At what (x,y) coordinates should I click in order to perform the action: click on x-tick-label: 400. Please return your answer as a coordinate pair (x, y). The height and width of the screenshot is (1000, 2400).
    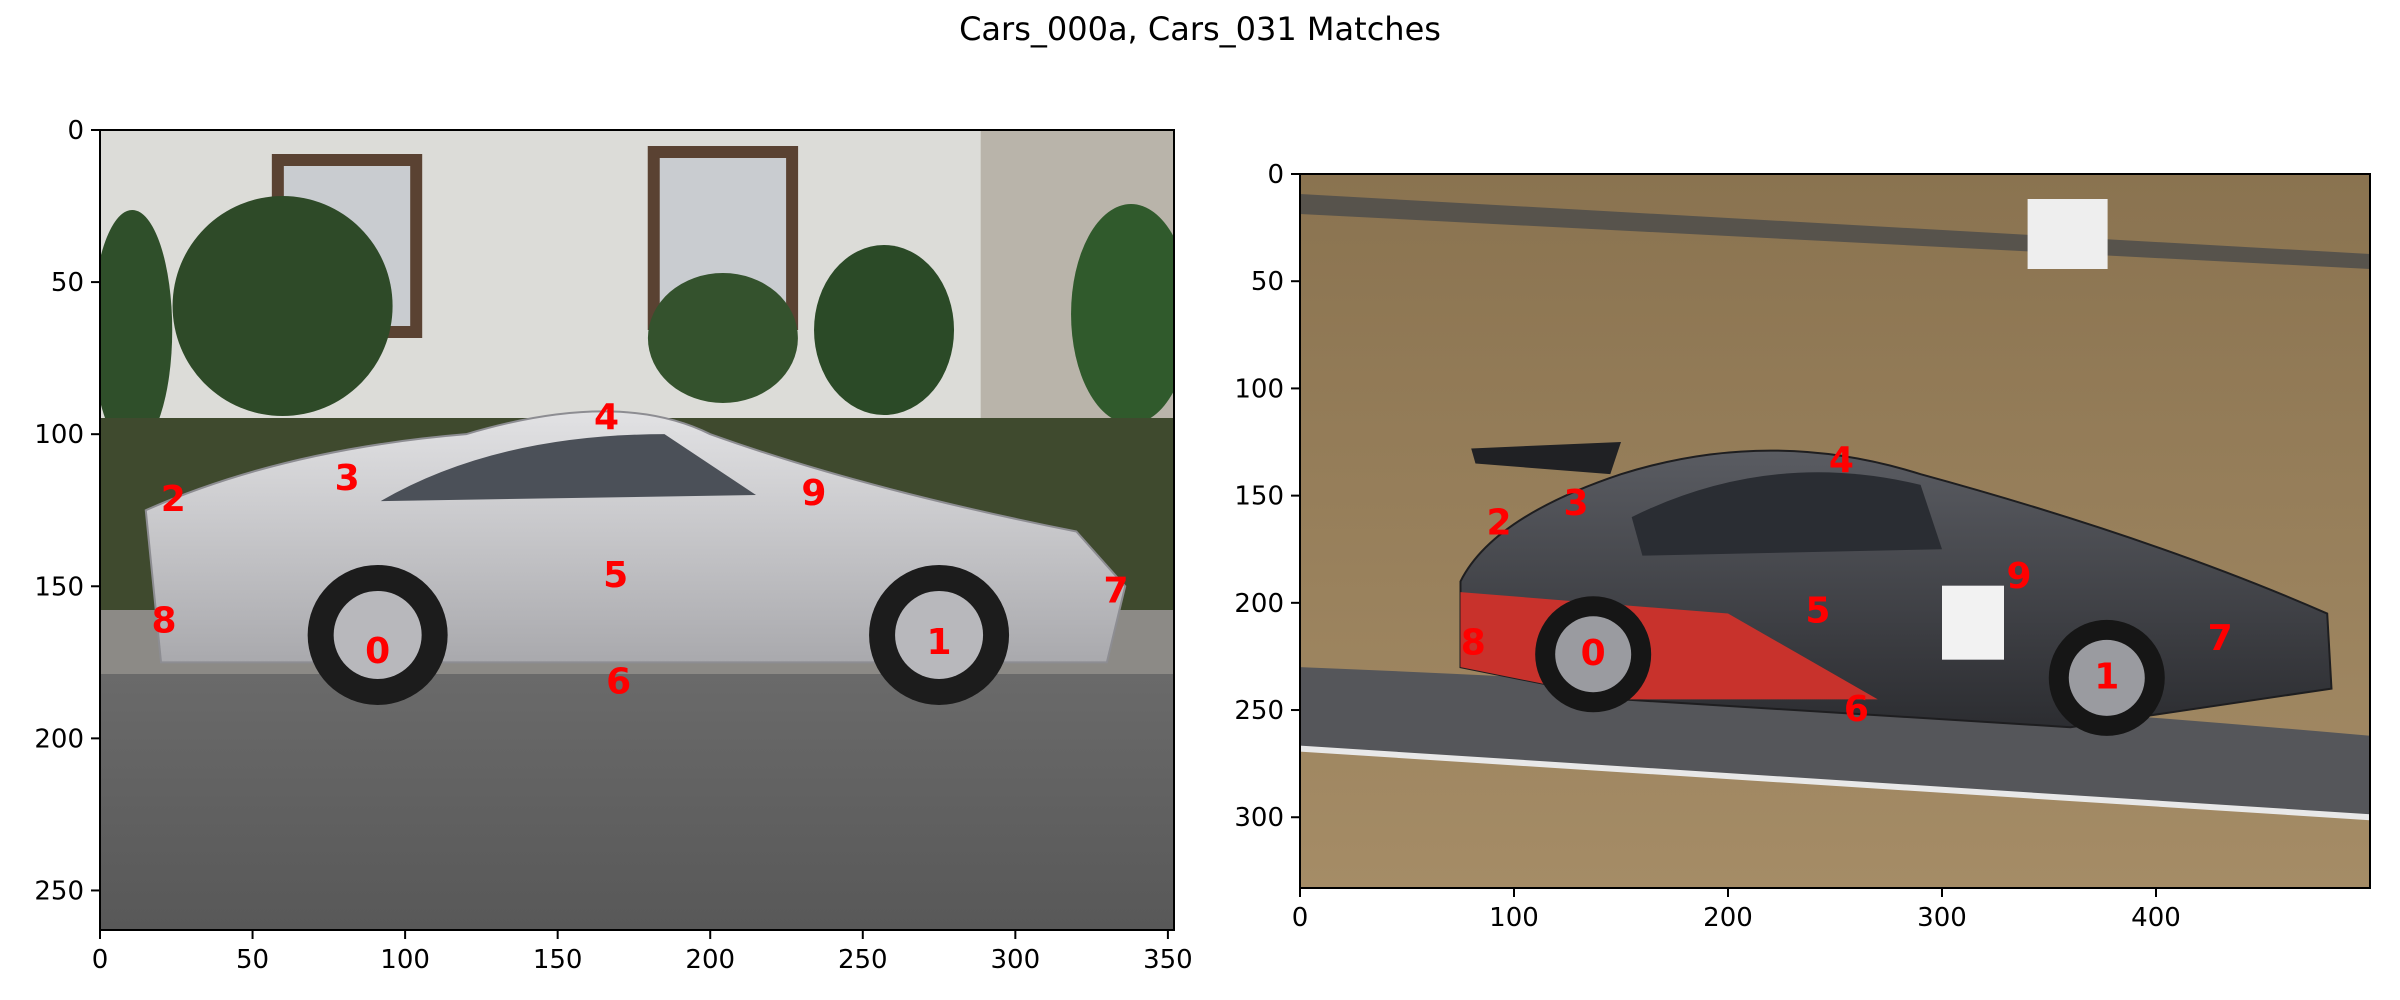
    Looking at the image, I should click on (2156, 918).